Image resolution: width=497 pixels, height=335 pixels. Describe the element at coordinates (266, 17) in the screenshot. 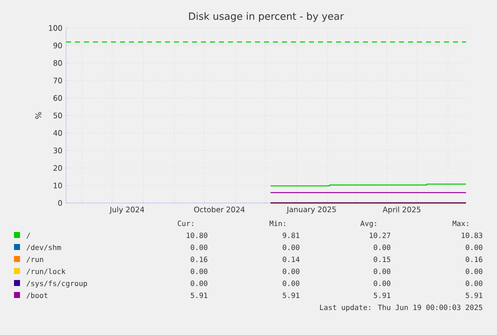

I see `chart-title: Disk usage in percent - by year` at that location.